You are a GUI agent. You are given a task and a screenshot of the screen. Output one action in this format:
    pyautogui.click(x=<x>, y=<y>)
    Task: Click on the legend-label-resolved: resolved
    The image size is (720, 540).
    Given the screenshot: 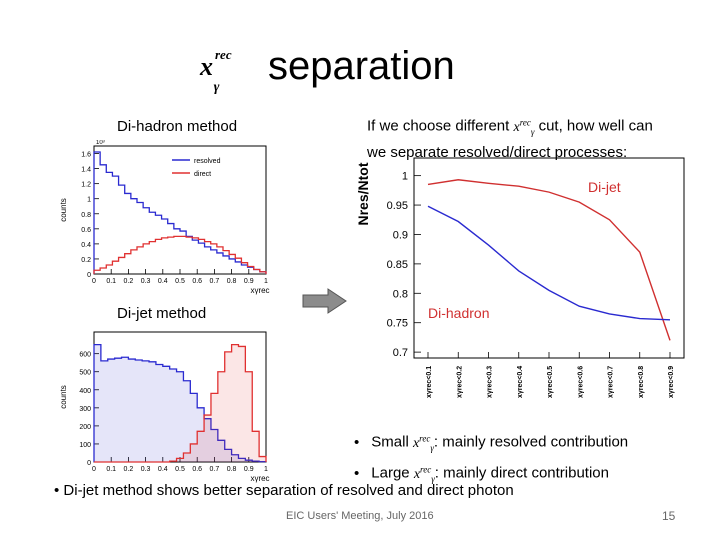 What is the action you would take?
    pyautogui.click(x=207, y=161)
    